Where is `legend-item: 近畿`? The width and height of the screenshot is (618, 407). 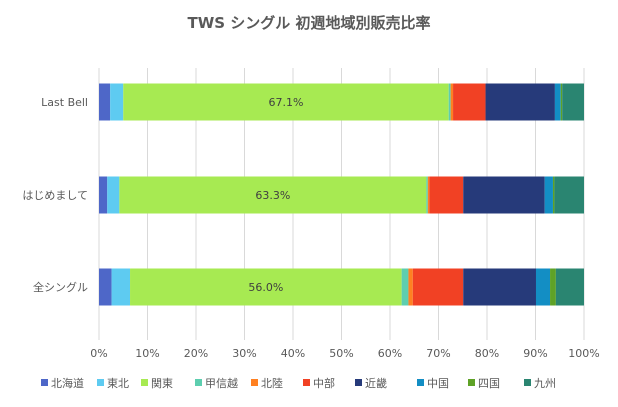
legend-item: 近畿 is located at coordinates (371, 383).